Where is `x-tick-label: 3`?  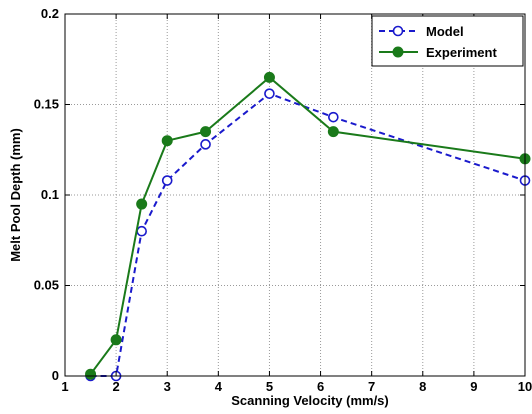 x-tick-label: 3 is located at coordinates (167, 386).